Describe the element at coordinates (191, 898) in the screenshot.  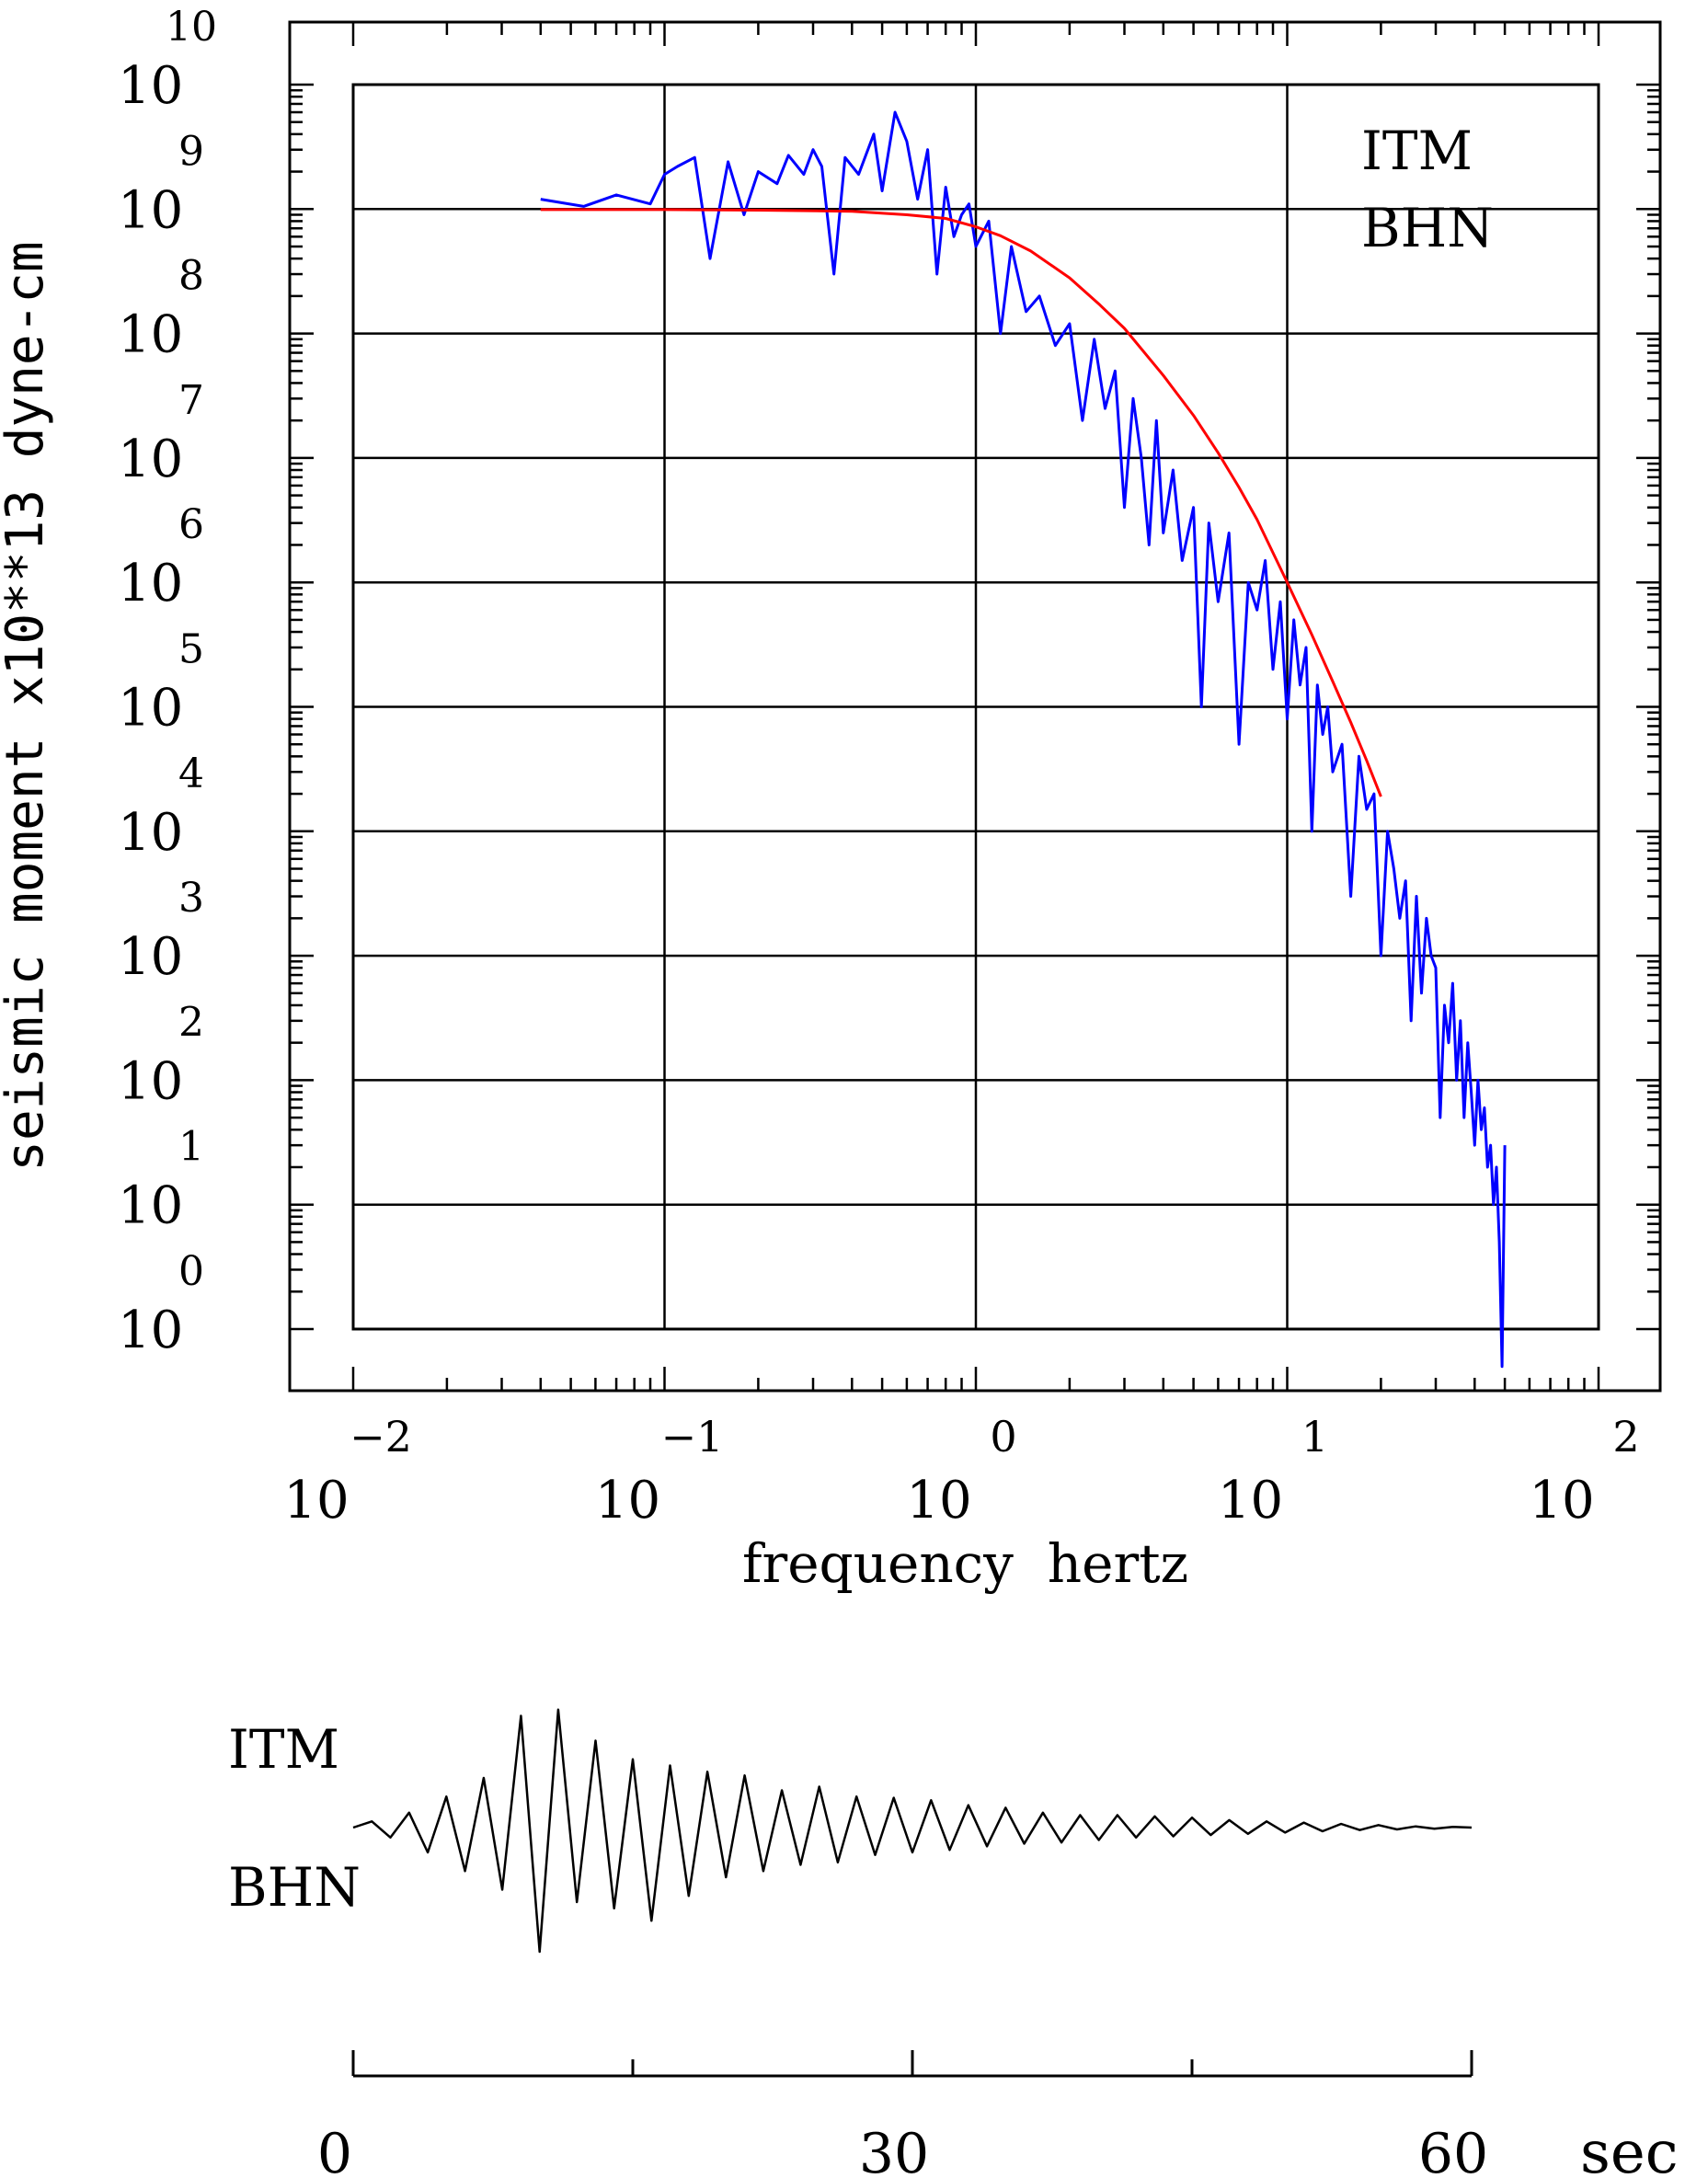
I see `y-tick-exponent: 3` at that location.